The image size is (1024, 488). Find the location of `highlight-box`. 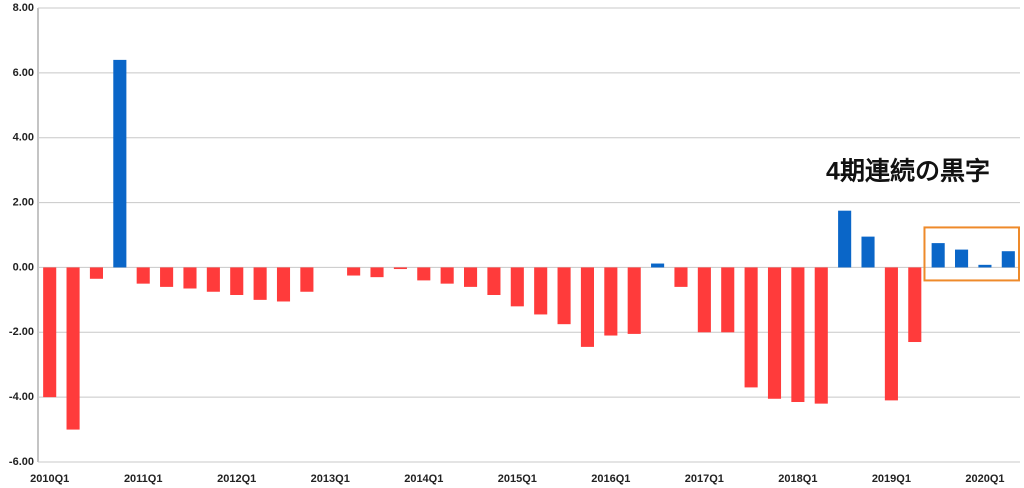

highlight-box is located at coordinates (972, 254).